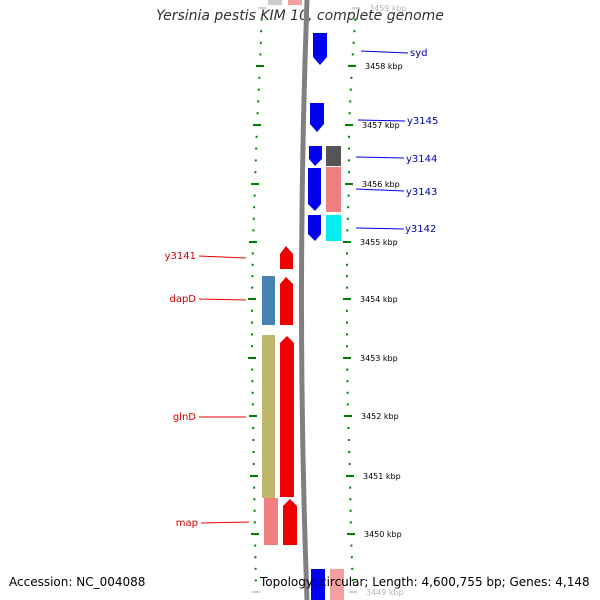  What do you see at coordinates (268, 416) in the screenshot?
I see `feature-block-glnD` at bounding box center [268, 416].